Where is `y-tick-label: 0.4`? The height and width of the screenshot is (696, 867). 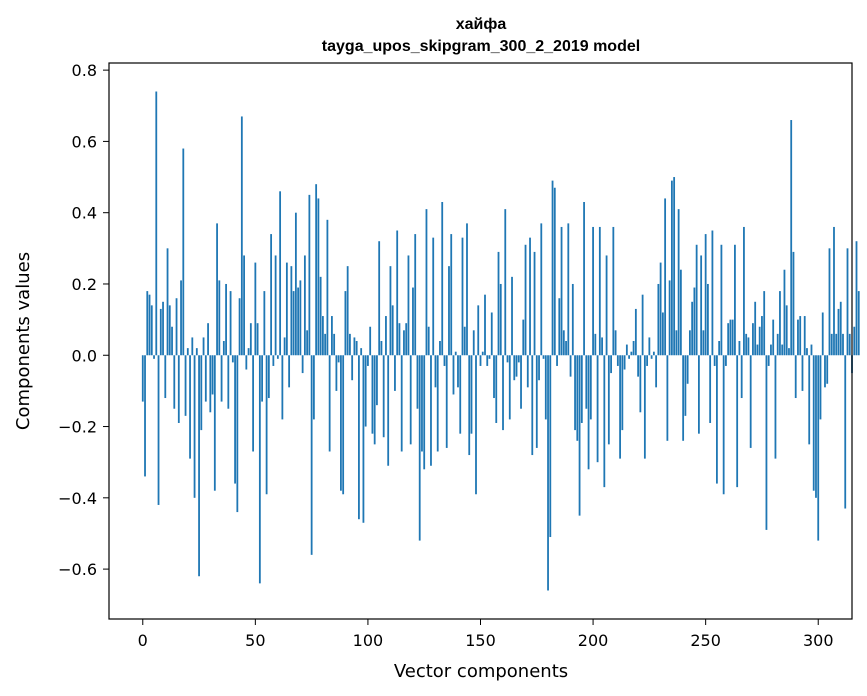 y-tick-label: 0.4 is located at coordinates (84, 213).